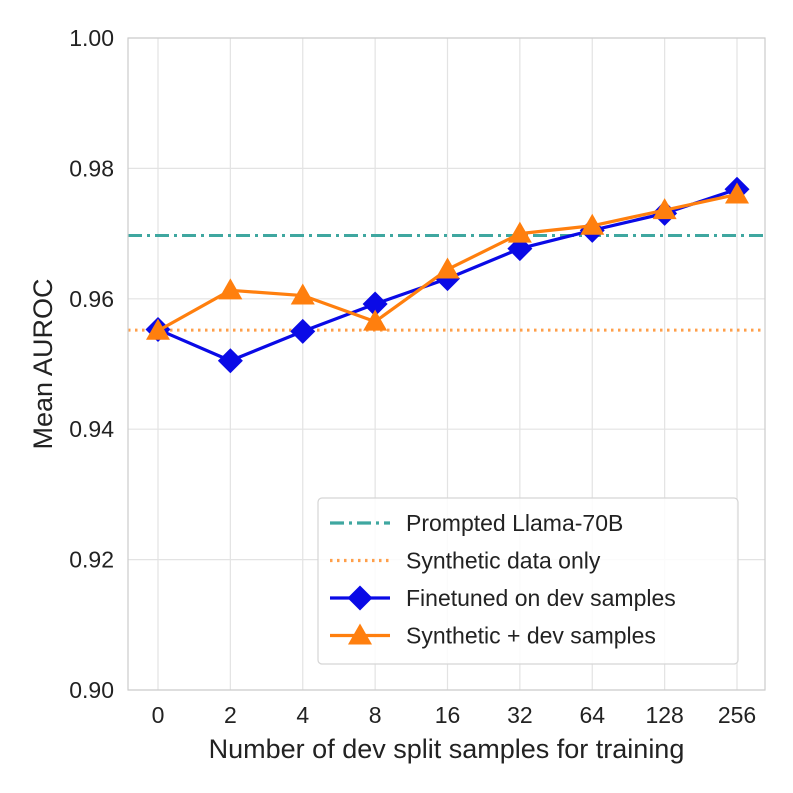 The image size is (793, 793). Describe the element at coordinates (91, 38) in the screenshot. I see `y-tick-label: 1.00` at that location.